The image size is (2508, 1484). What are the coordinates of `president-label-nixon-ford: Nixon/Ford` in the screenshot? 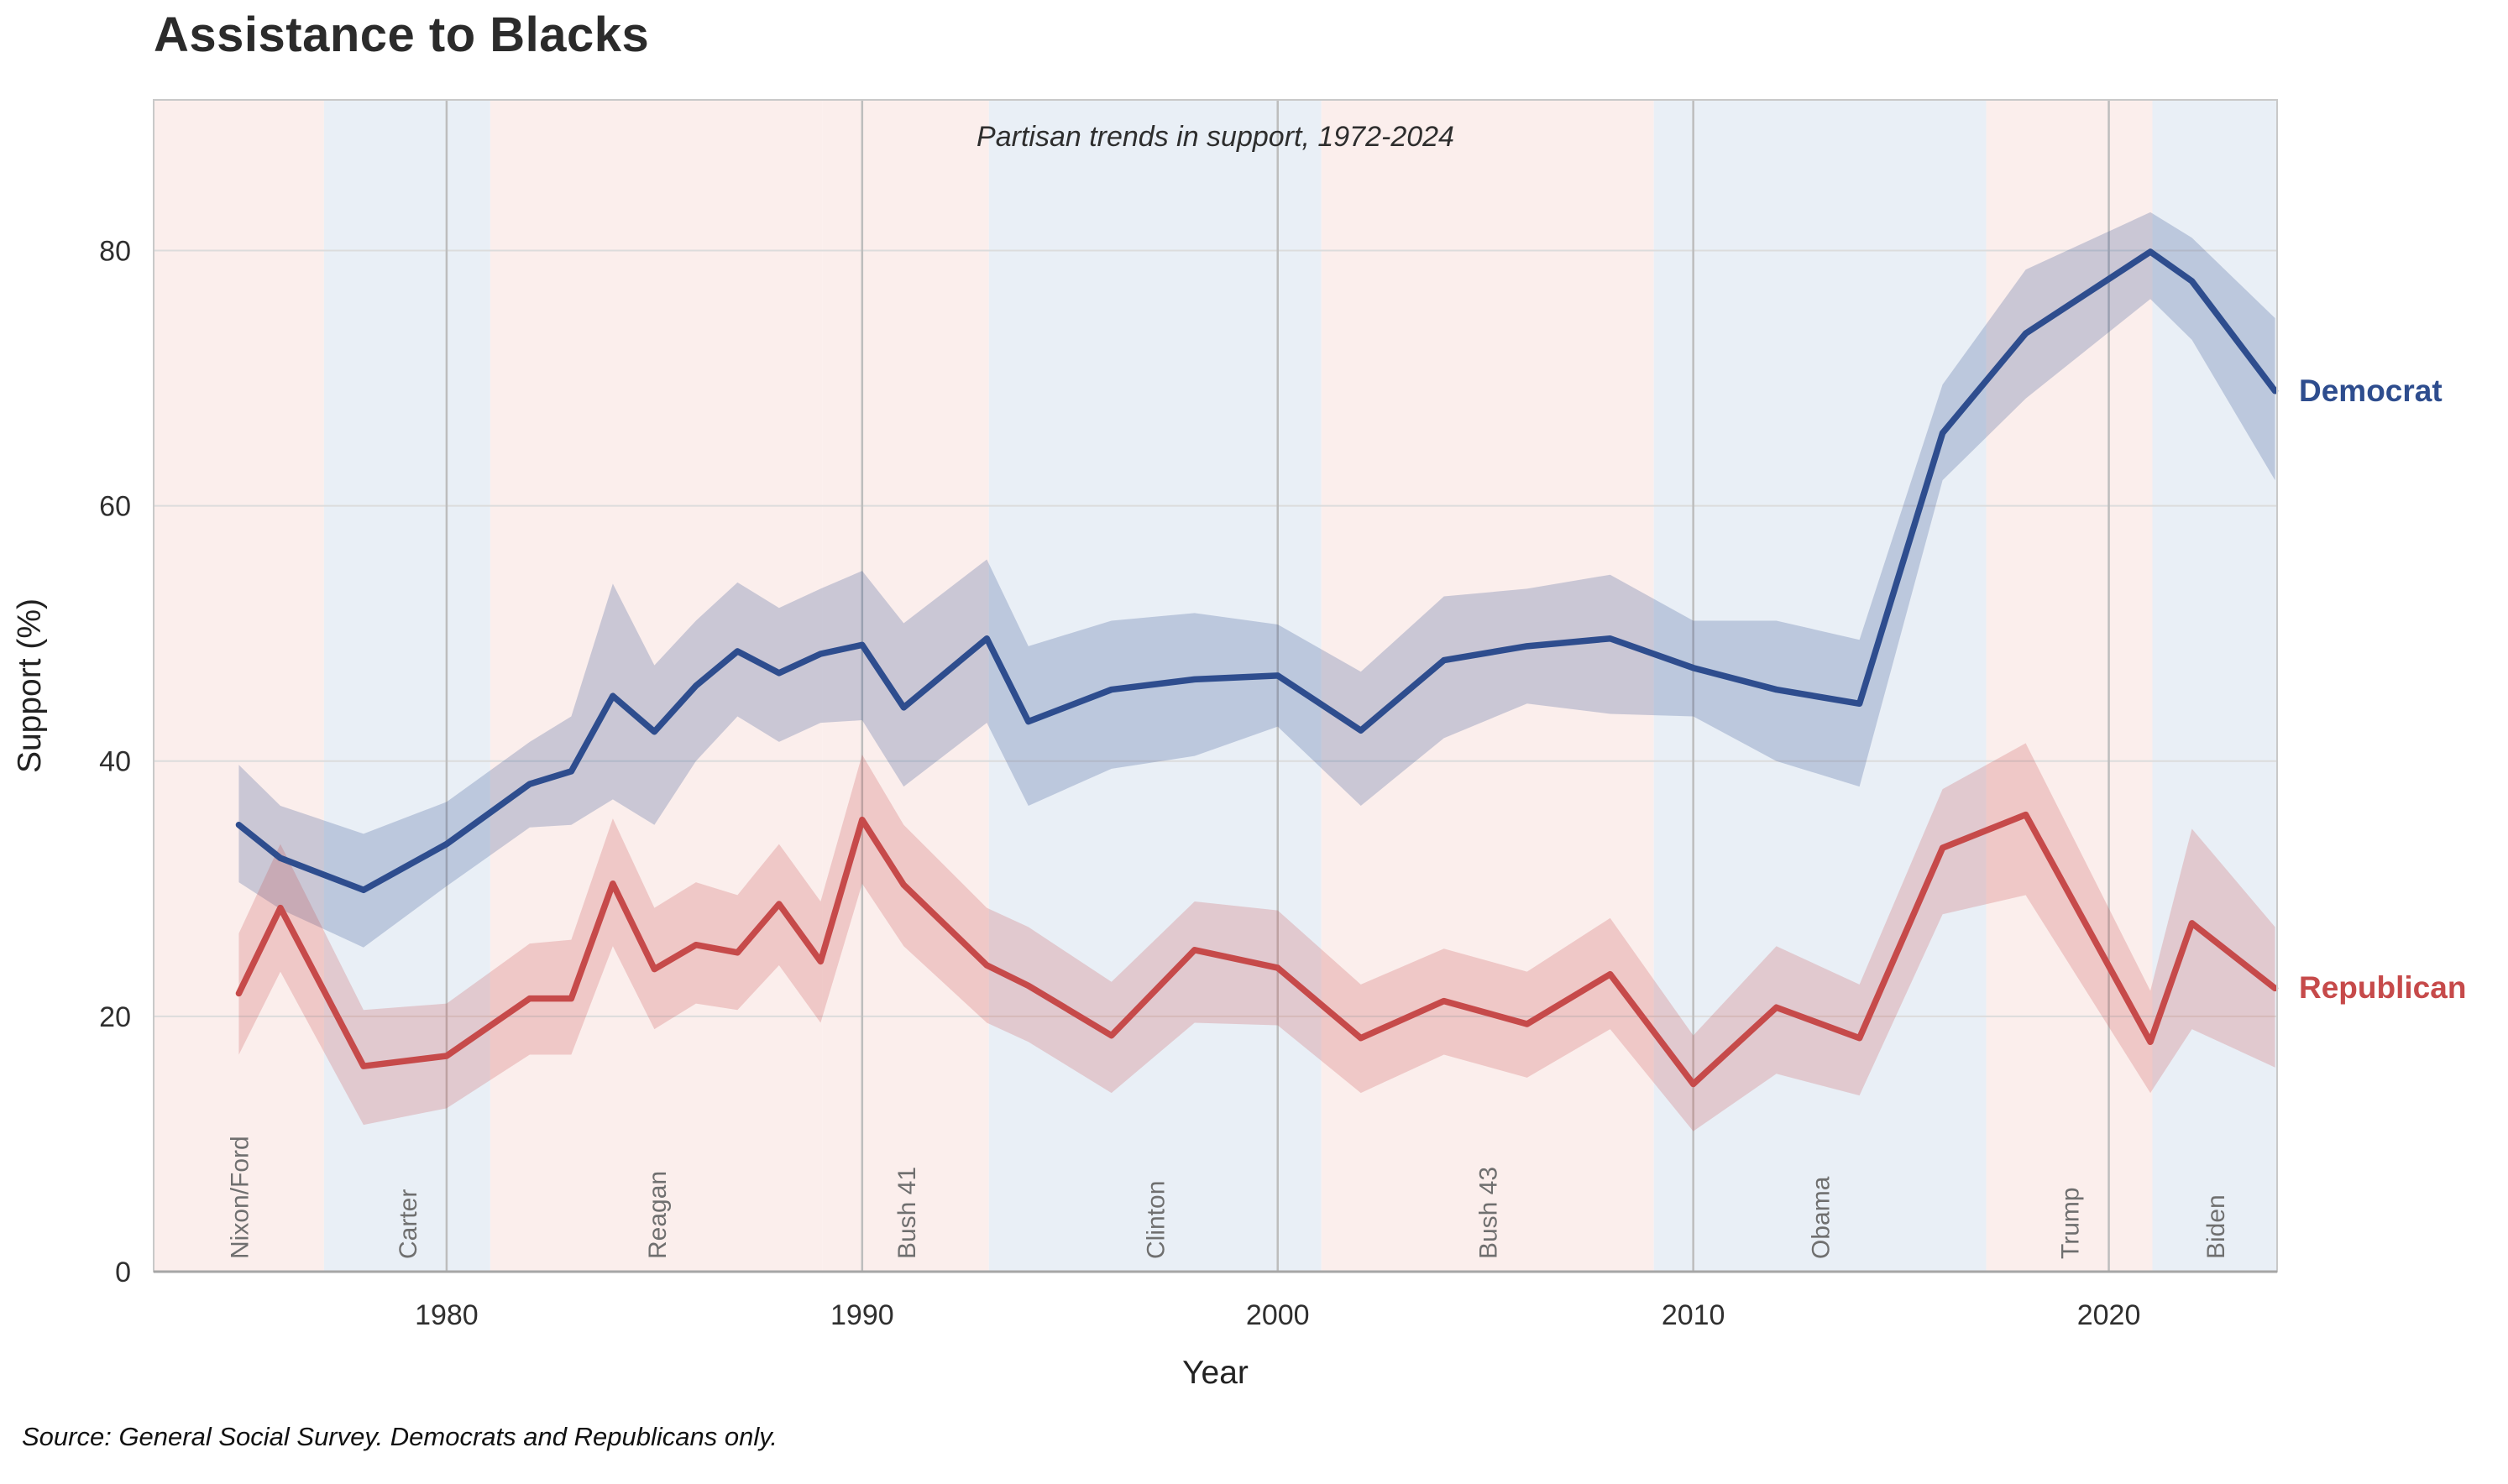 It's located at (240, 1197).